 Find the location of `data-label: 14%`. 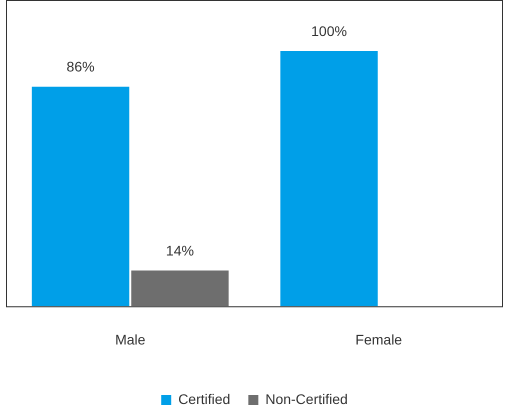

data-label: 14% is located at coordinates (180, 250).